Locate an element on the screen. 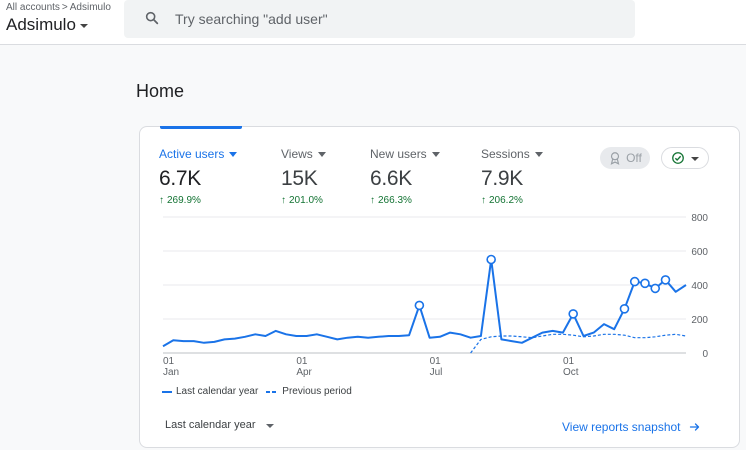 This screenshot has height=450, width=746. x-tick-month: Jul is located at coordinates (436, 372).